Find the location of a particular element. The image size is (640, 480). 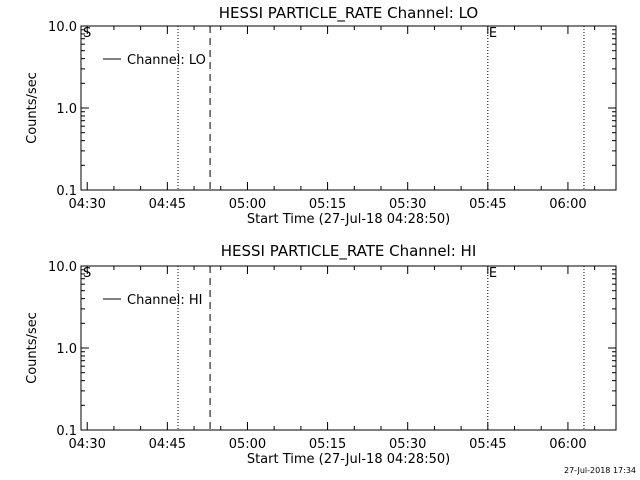

footer-timestamp: 27-Jul-2018 17:34 is located at coordinates (599, 470).